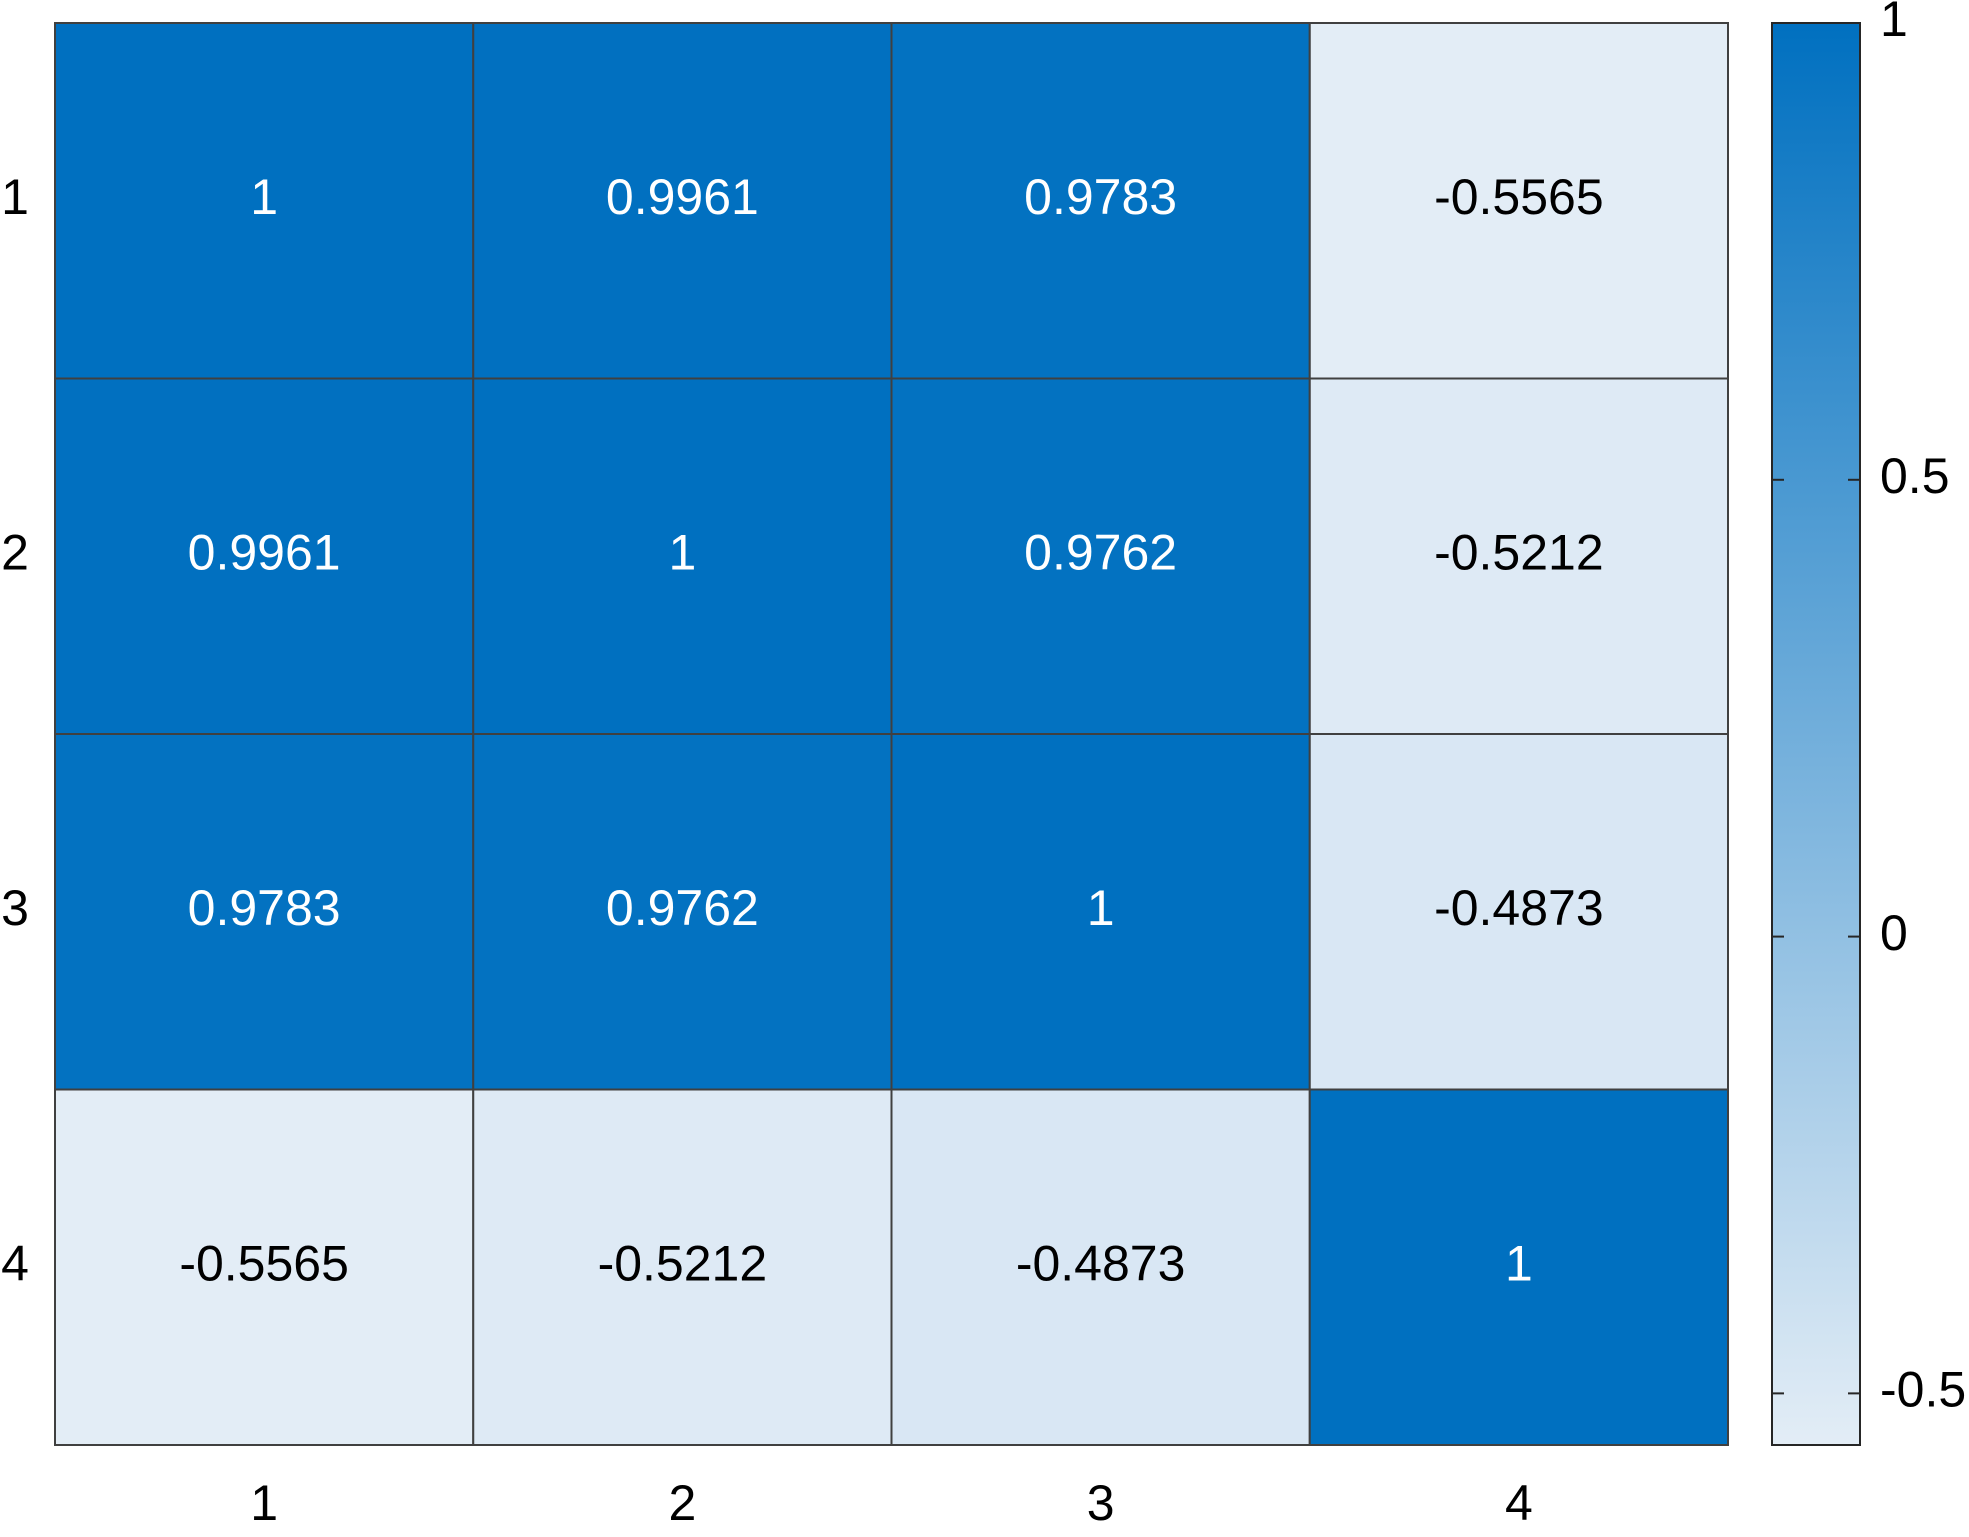  Describe the element at coordinates (15, 552) in the screenshot. I see `y-tick-label: 2` at that location.